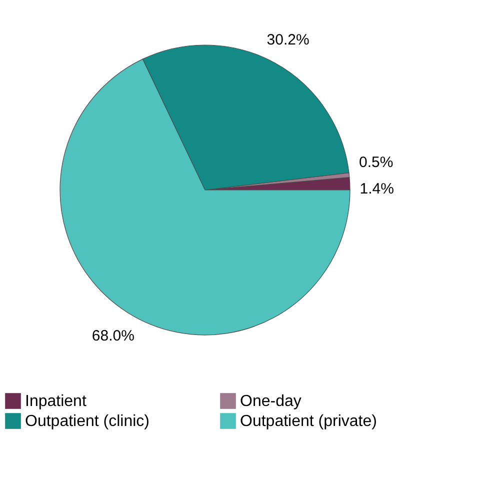  Describe the element at coordinates (308, 421) in the screenshot. I see `legend-label: Outpatient (private)` at that location.